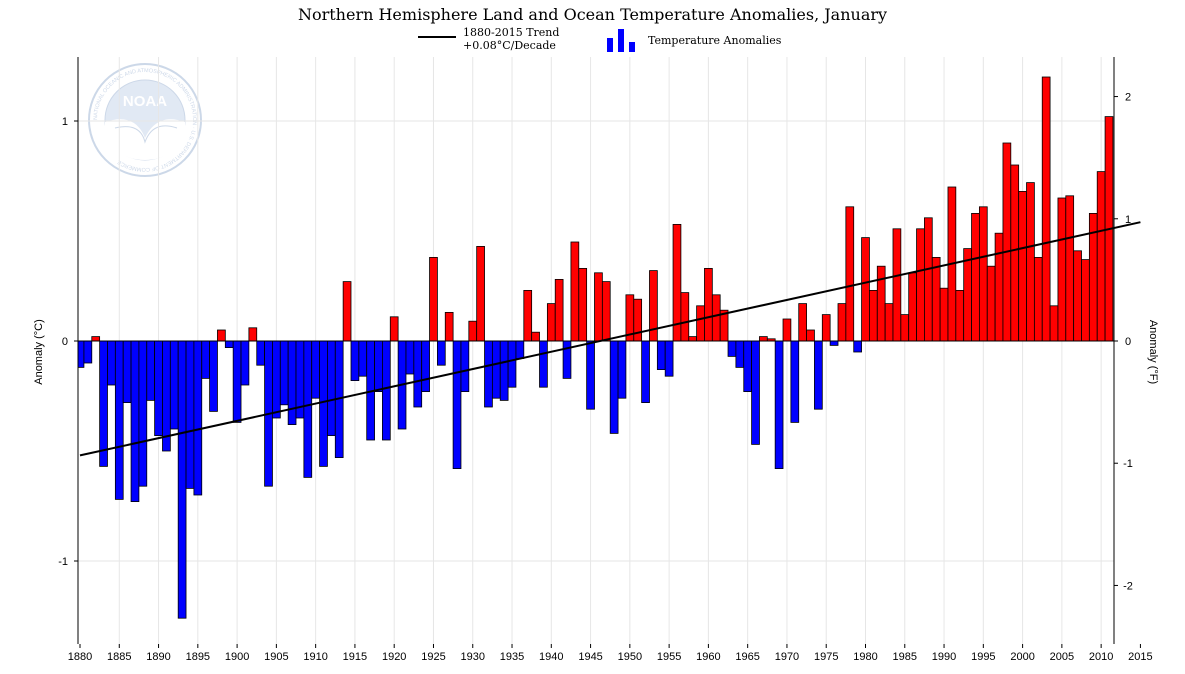  What do you see at coordinates (520, 350) in the screenshot?
I see `bar-1936` at bounding box center [520, 350].